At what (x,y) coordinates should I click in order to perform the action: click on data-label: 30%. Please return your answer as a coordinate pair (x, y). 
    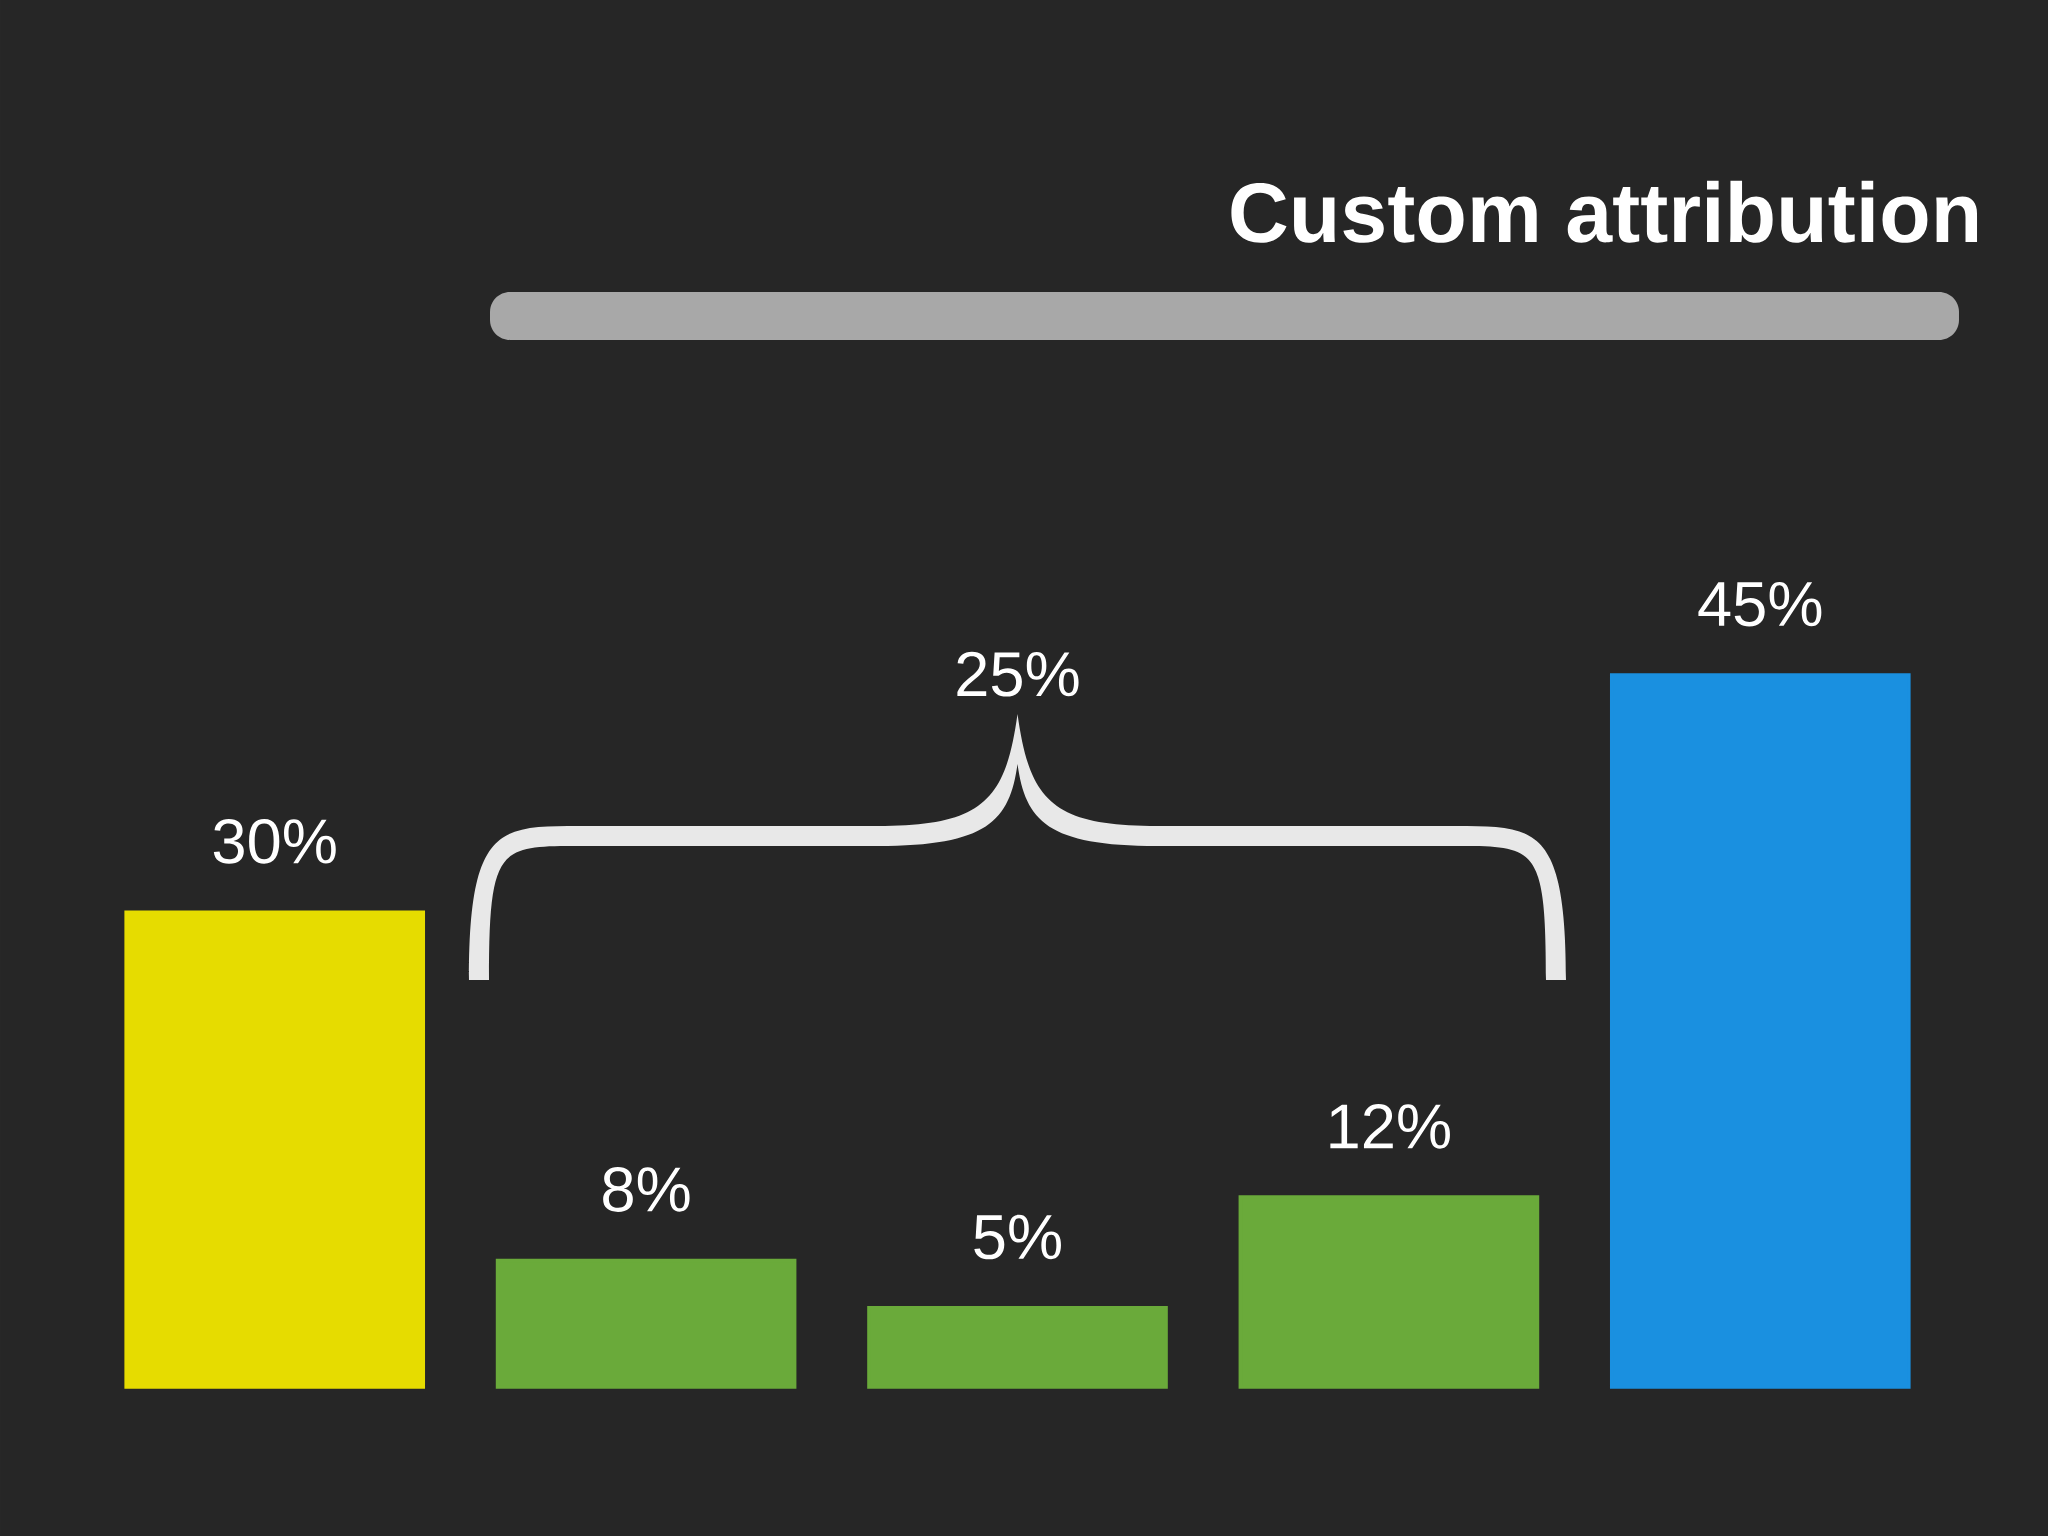
    Looking at the image, I should click on (274, 841).